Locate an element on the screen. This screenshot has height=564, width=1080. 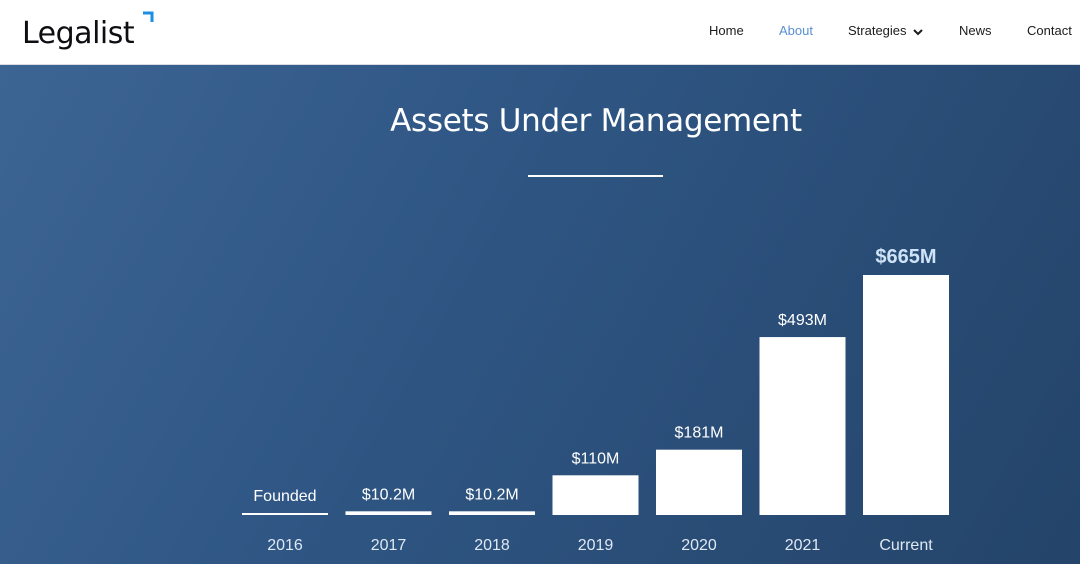
bar-2018 is located at coordinates (492, 513).